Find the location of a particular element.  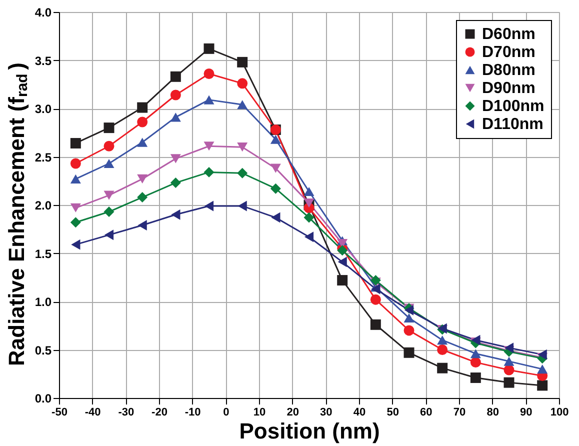

x-tick-label: 90 is located at coordinates (526, 412).